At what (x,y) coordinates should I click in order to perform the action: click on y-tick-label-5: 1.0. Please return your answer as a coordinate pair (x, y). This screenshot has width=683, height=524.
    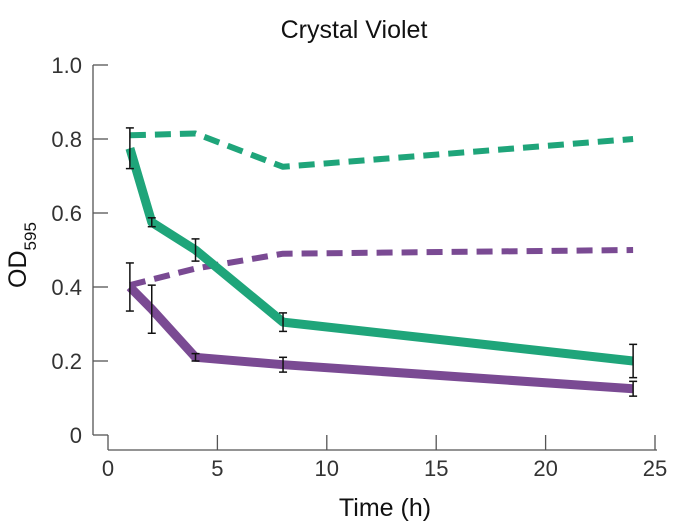
    Looking at the image, I should click on (66, 65).